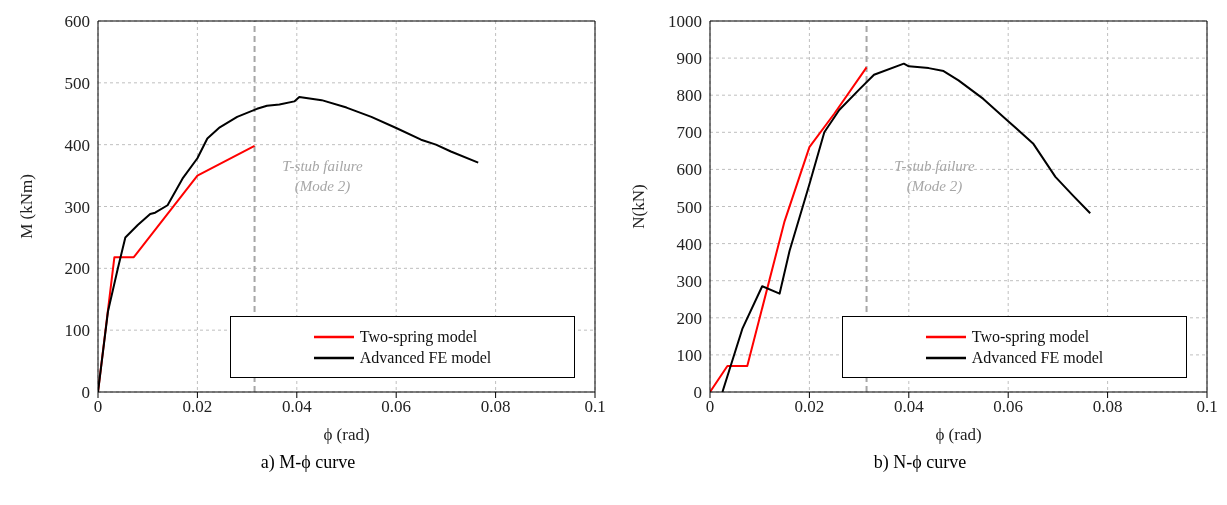 Image resolution: width=1227 pixels, height=505 pixels. What do you see at coordinates (685, 22) in the screenshot?
I see `y-tick-label: 1000` at bounding box center [685, 22].